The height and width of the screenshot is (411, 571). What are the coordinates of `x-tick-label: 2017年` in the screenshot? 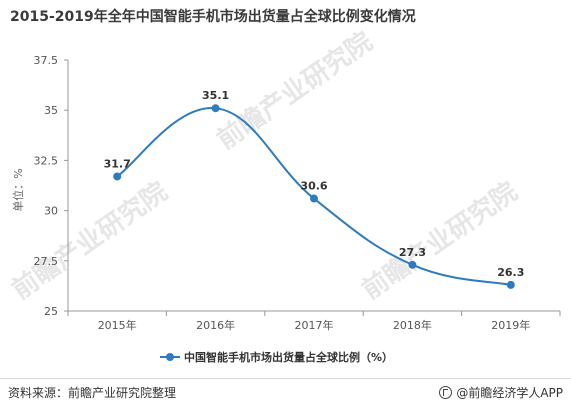 It's located at (314, 325).